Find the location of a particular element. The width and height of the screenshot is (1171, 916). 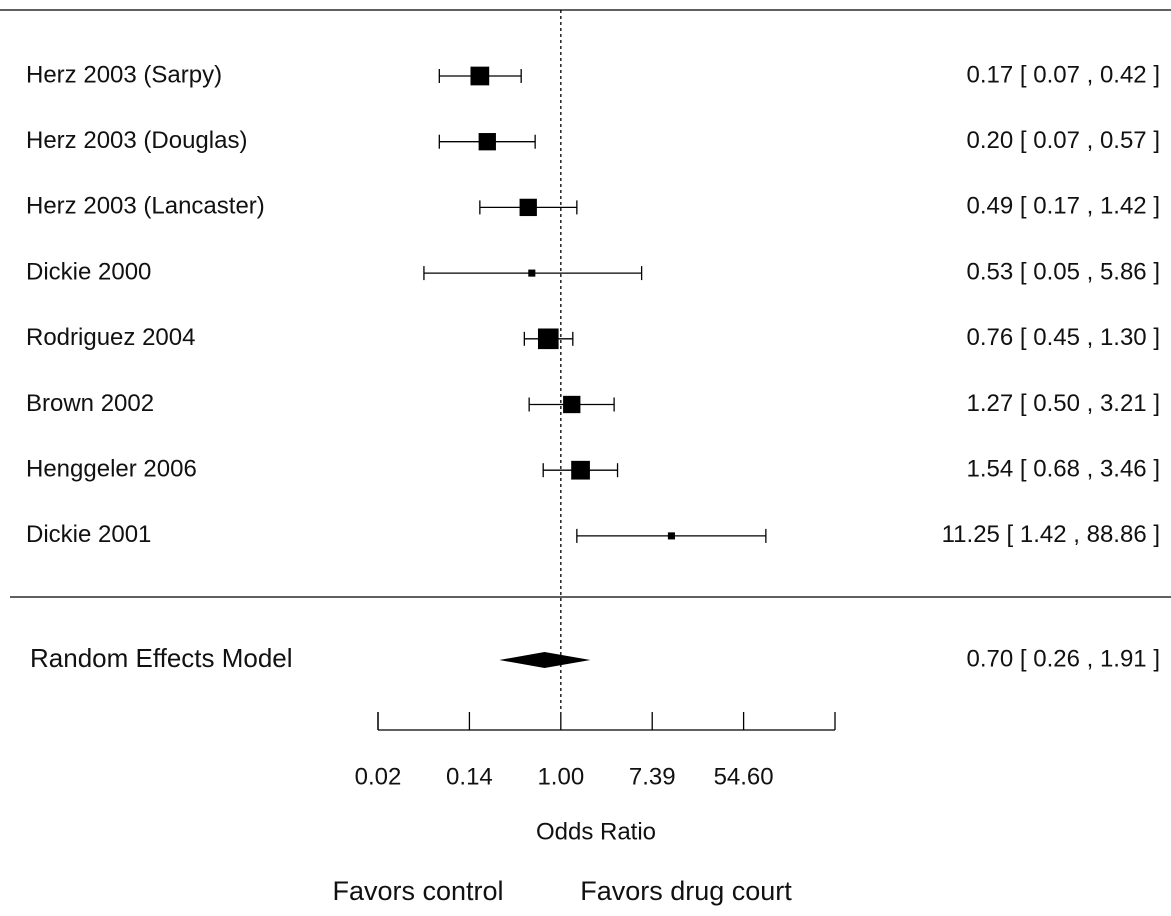

x-tick-label: 7.39 is located at coordinates (652, 776).